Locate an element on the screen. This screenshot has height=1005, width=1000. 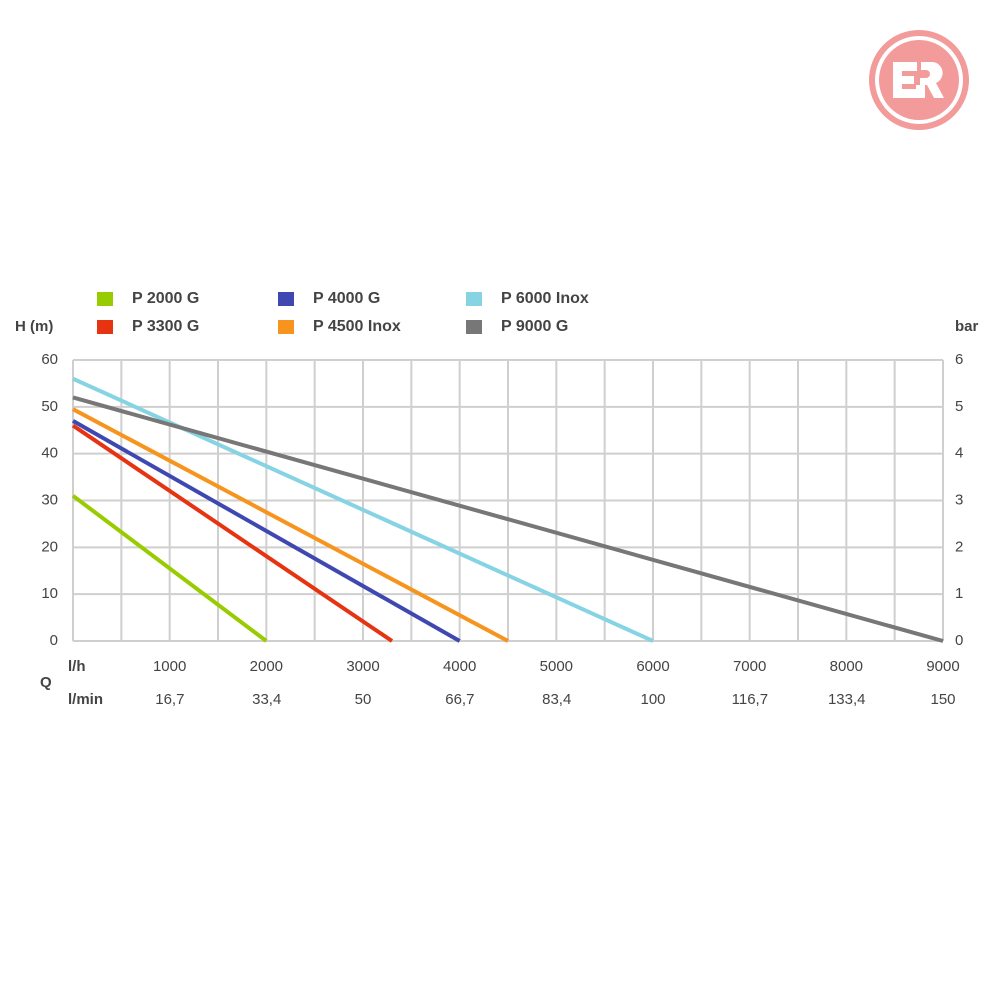
y-tick-label: 50 is located at coordinates (49, 406).